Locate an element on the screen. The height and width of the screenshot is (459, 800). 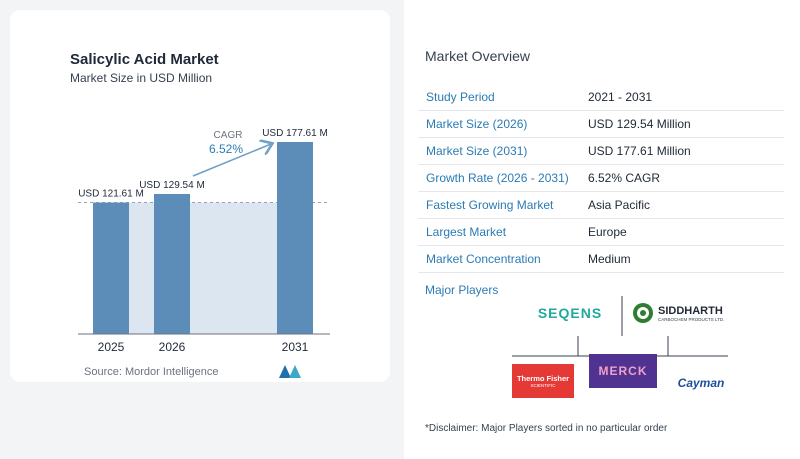
overview-row: Growth Rate (2026 - 2031) 6.52% CAGR is located at coordinates (601, 178).